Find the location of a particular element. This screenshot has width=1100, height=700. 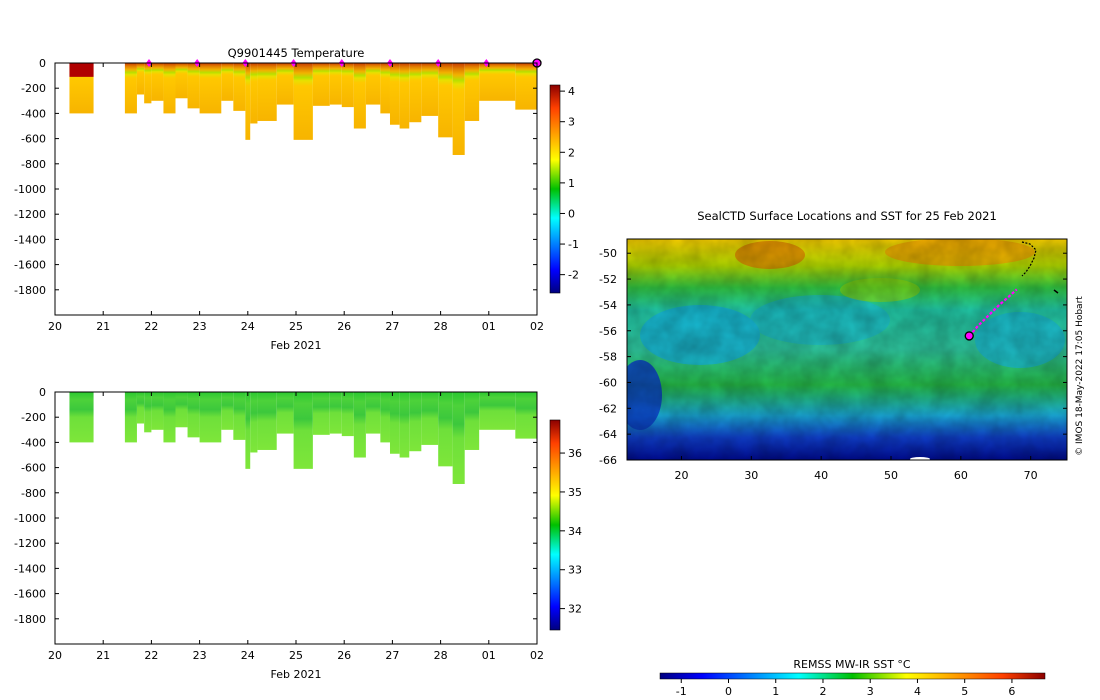

temperature-colorbar-frame is located at coordinates (555, 189).